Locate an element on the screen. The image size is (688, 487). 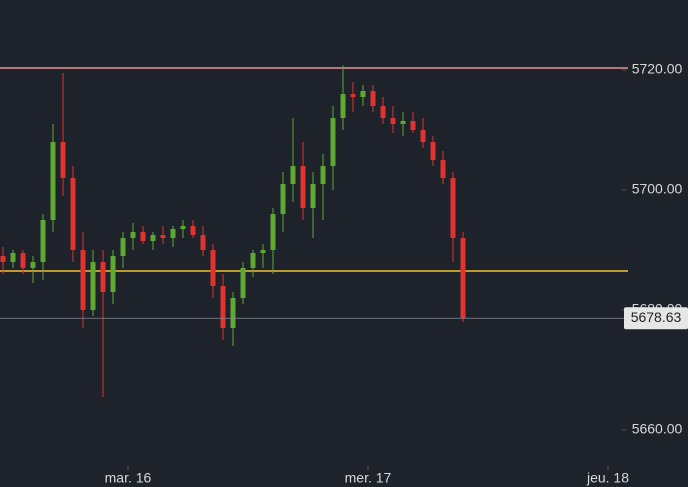
price-label-box is located at coordinates (656, 318).